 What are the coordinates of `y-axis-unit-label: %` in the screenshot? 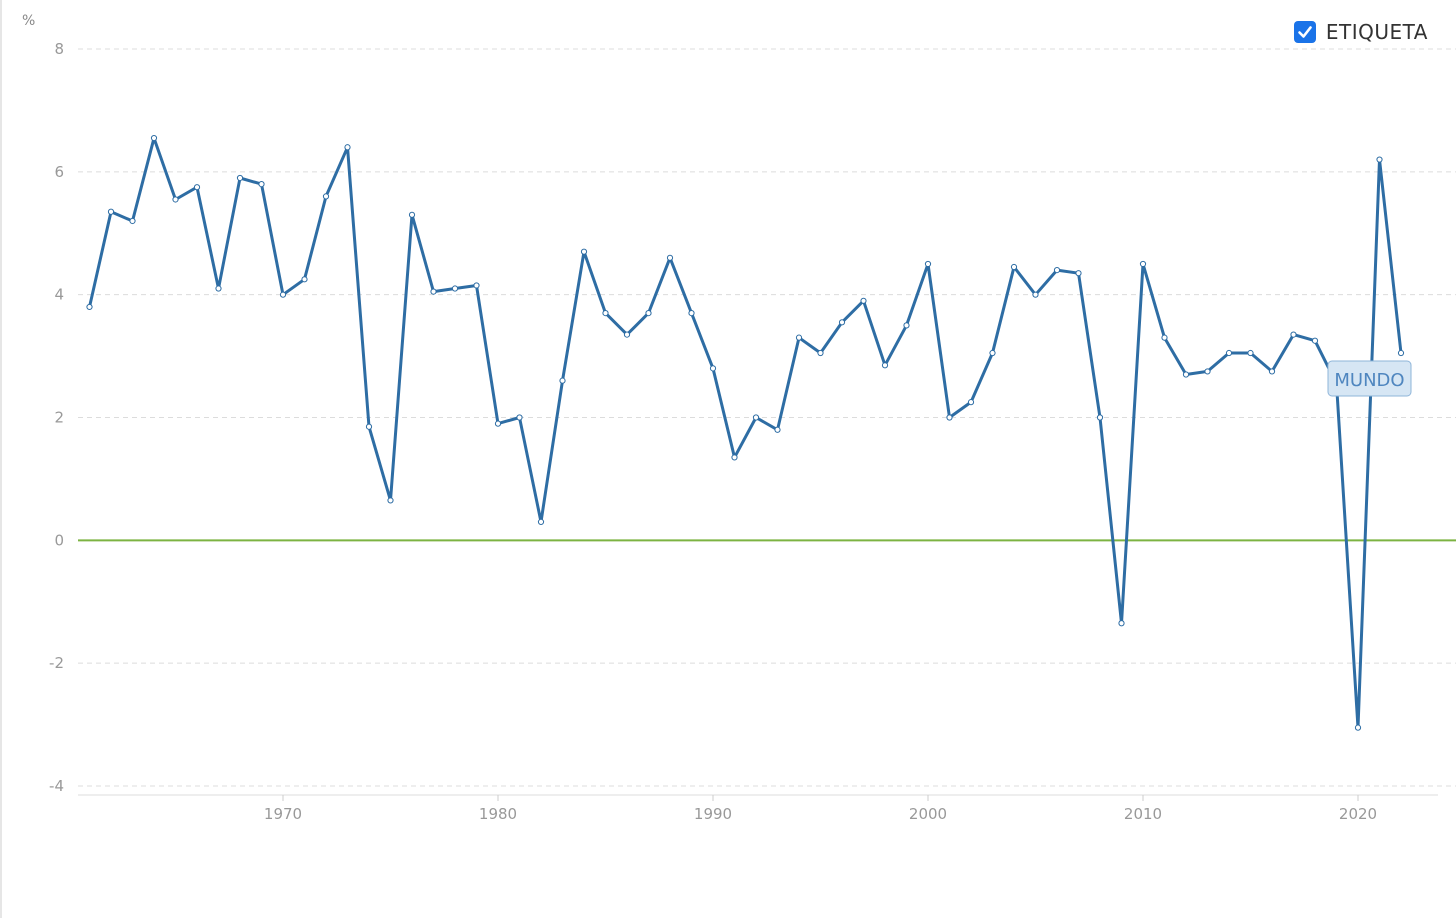 It's located at (29, 21).